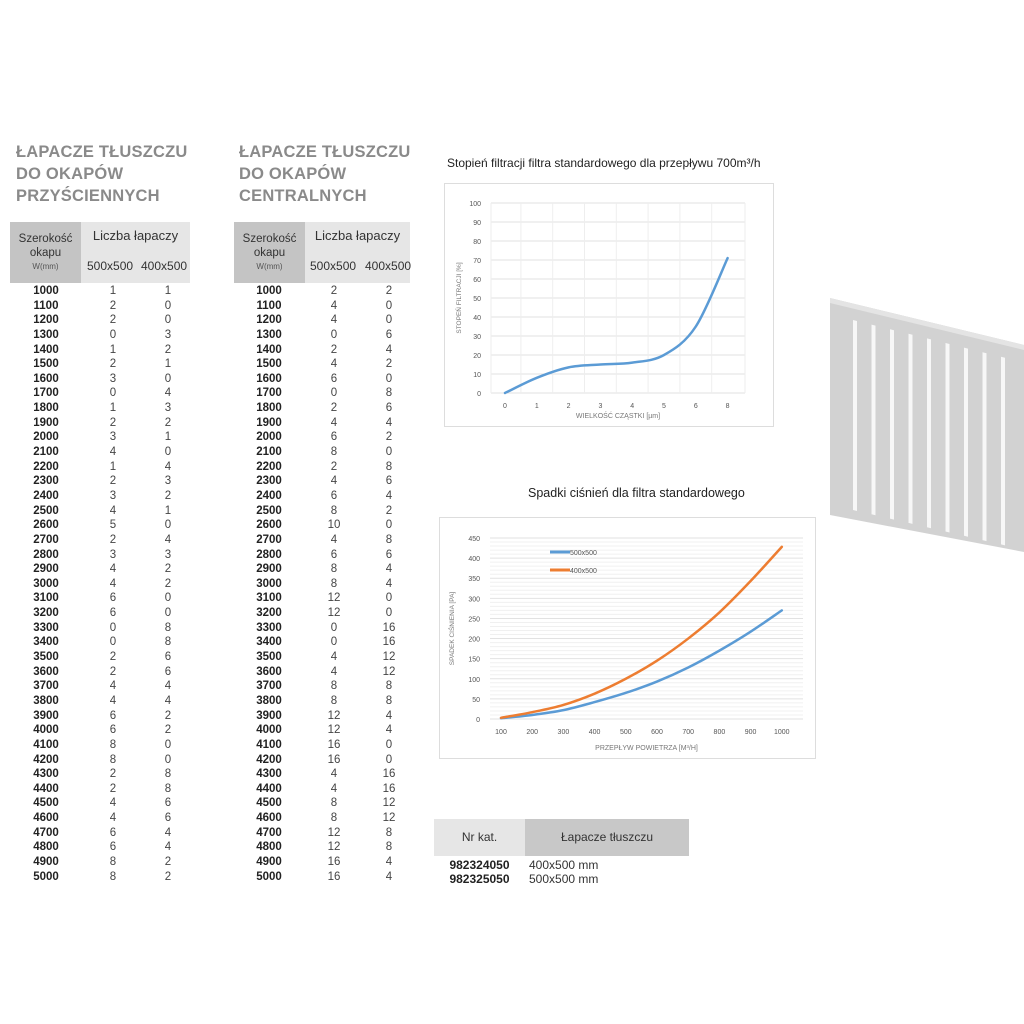 This screenshot has width=1024, height=1024. Describe the element at coordinates (101, 598) in the screenshot. I see `table-row: 3100 6 0` at that location.